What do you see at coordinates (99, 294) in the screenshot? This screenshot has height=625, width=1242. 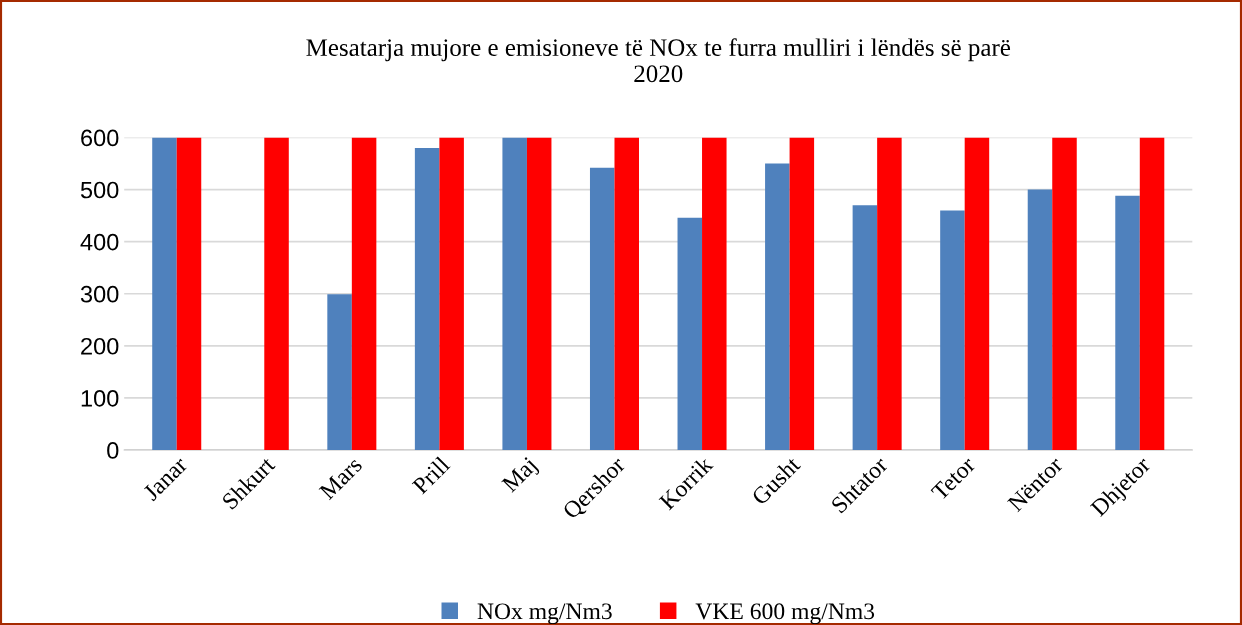 I see `y-tick-label: 300` at bounding box center [99, 294].